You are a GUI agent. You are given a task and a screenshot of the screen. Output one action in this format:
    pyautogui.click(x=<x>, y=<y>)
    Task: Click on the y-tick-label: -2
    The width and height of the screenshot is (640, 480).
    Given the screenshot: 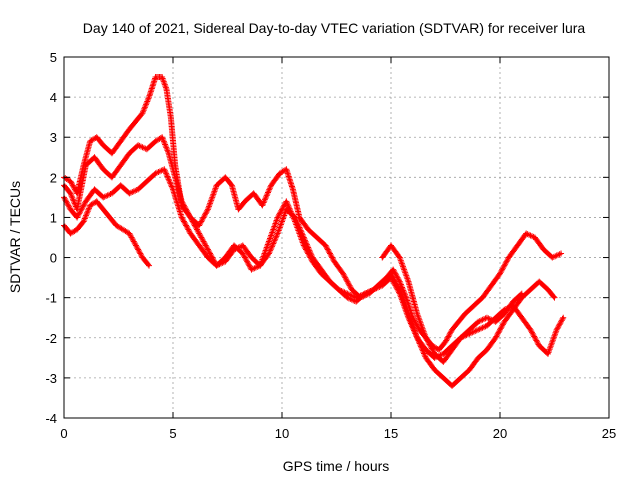 What is the action you would take?
    pyautogui.click(x=51, y=338)
    